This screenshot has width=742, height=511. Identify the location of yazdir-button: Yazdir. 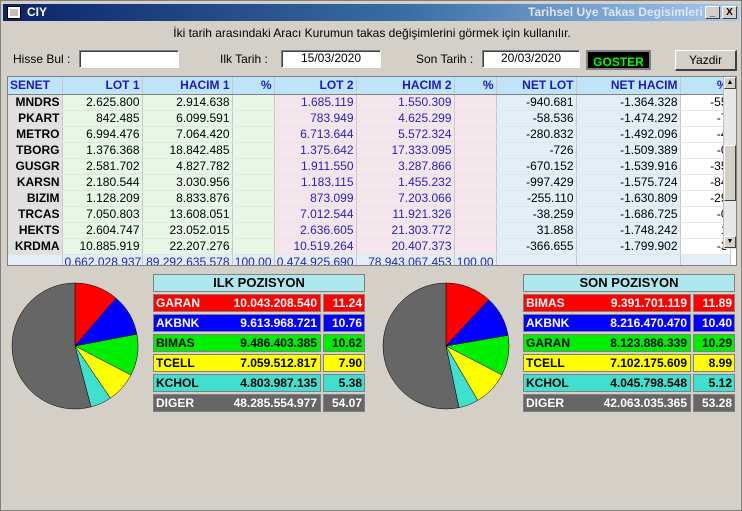
(706, 60).